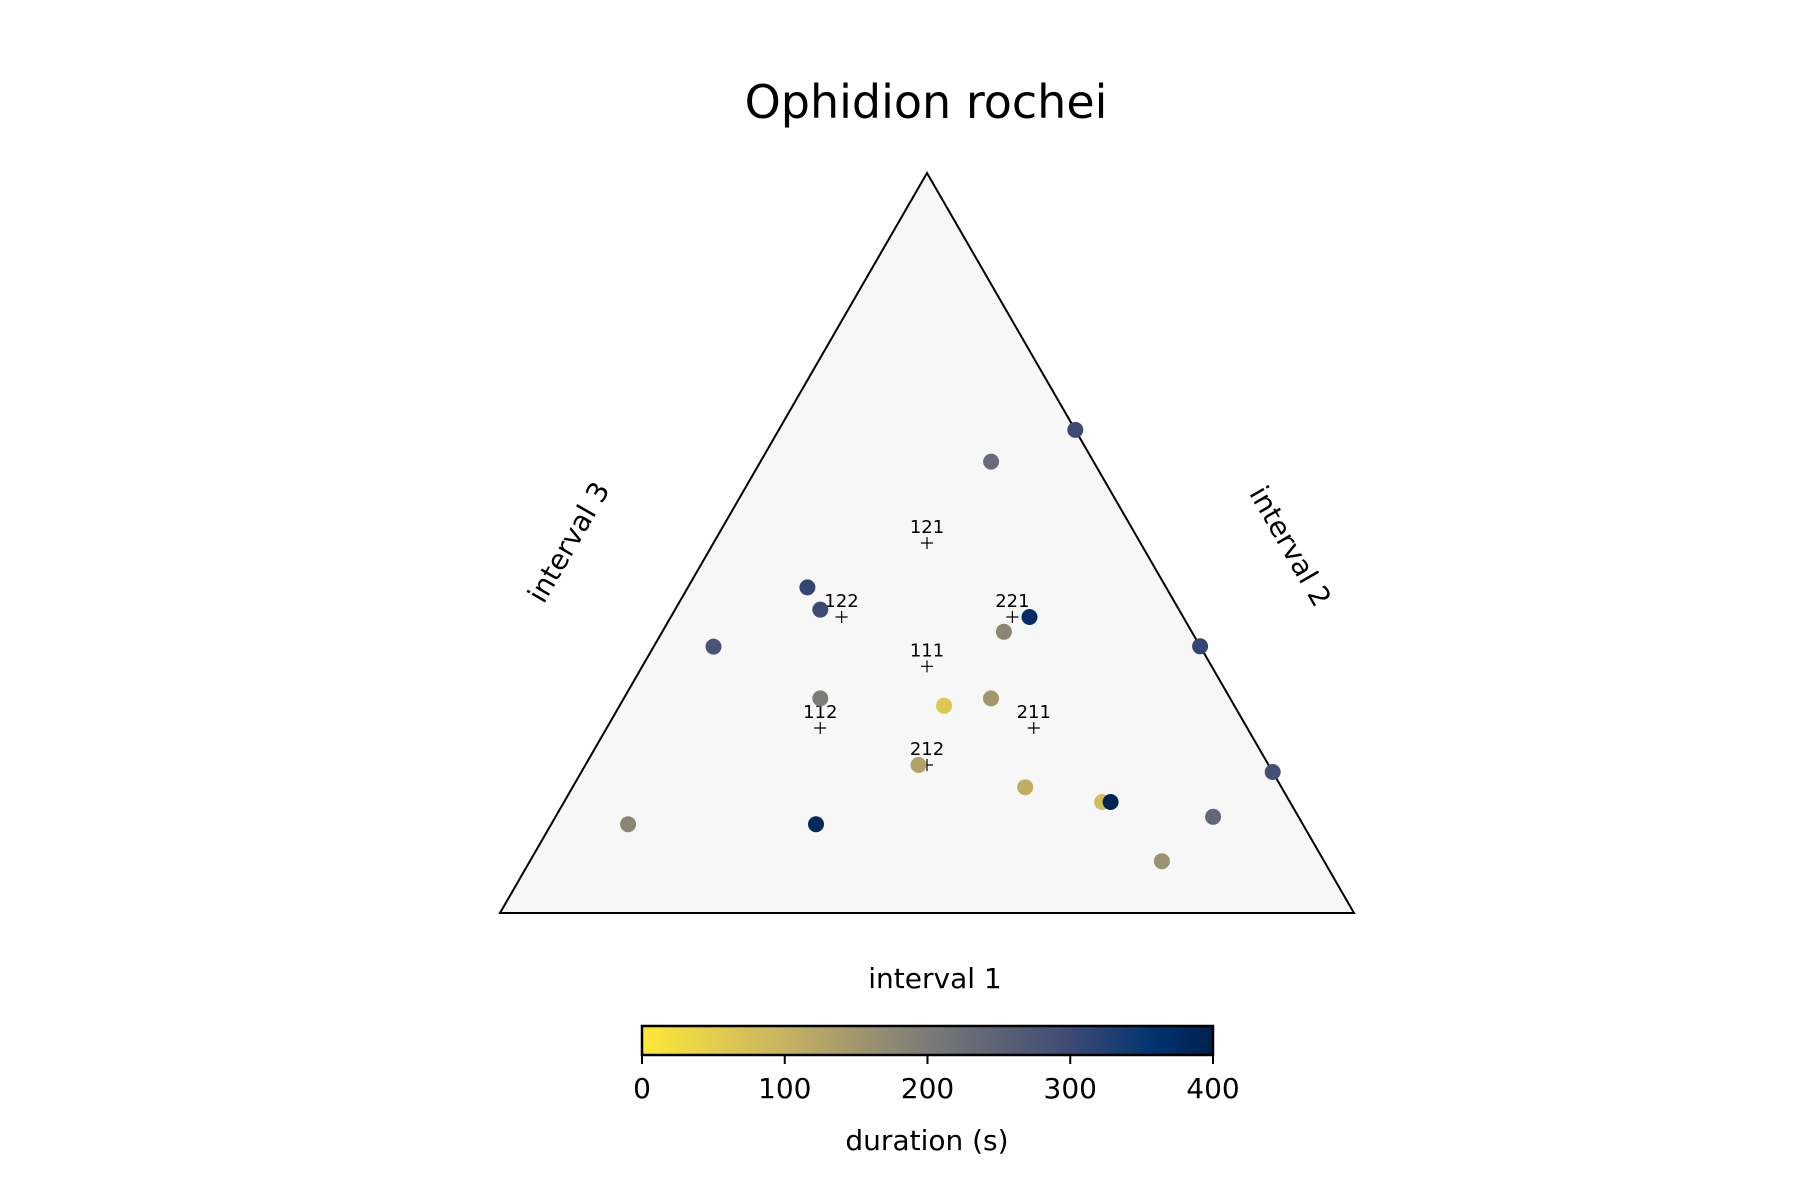 The height and width of the screenshot is (1204, 1800). Describe the element at coordinates (1290, 546) in the screenshot. I see `axis-label-right: interval 2` at that location.